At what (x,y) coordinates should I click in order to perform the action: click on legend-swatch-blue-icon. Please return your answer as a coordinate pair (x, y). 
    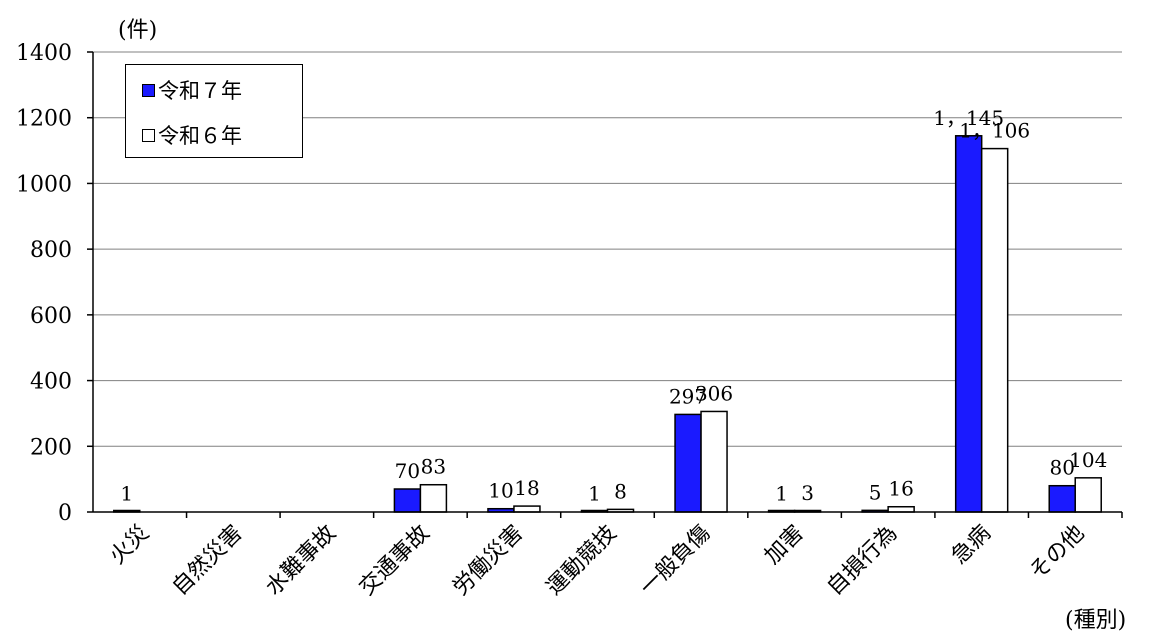
    Looking at the image, I should click on (148, 90).